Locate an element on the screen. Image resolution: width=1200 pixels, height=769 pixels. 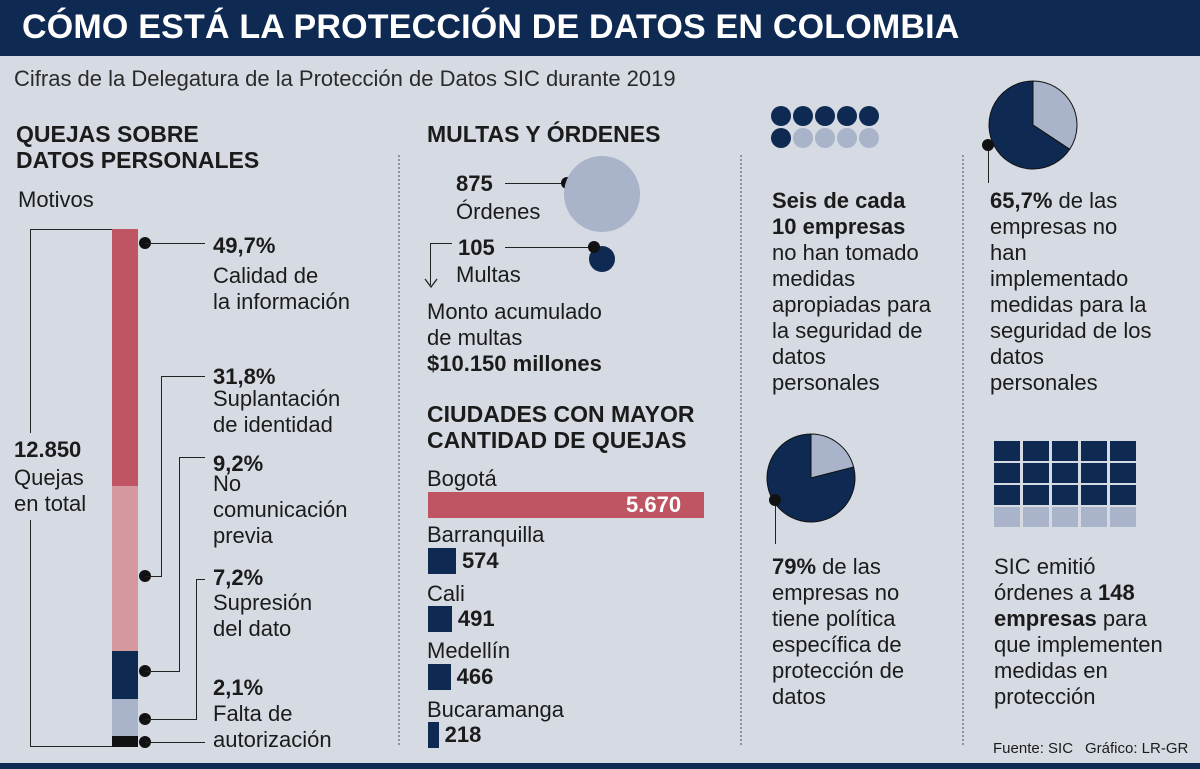
stat-657-line7: personales is located at coordinates (1044, 382).